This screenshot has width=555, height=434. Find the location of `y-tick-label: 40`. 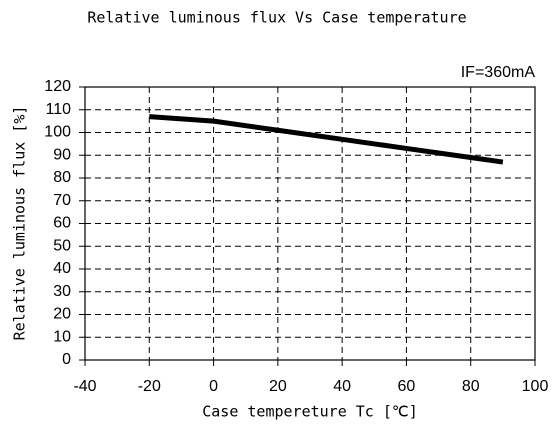

y-tick-label: 40 is located at coordinates (62, 268).